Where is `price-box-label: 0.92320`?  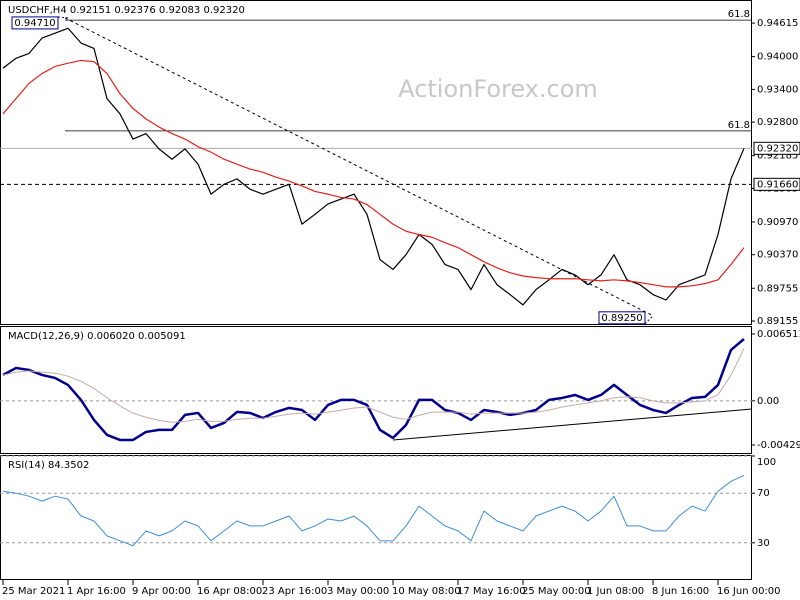 price-box-label: 0.92320 is located at coordinates (777, 148).